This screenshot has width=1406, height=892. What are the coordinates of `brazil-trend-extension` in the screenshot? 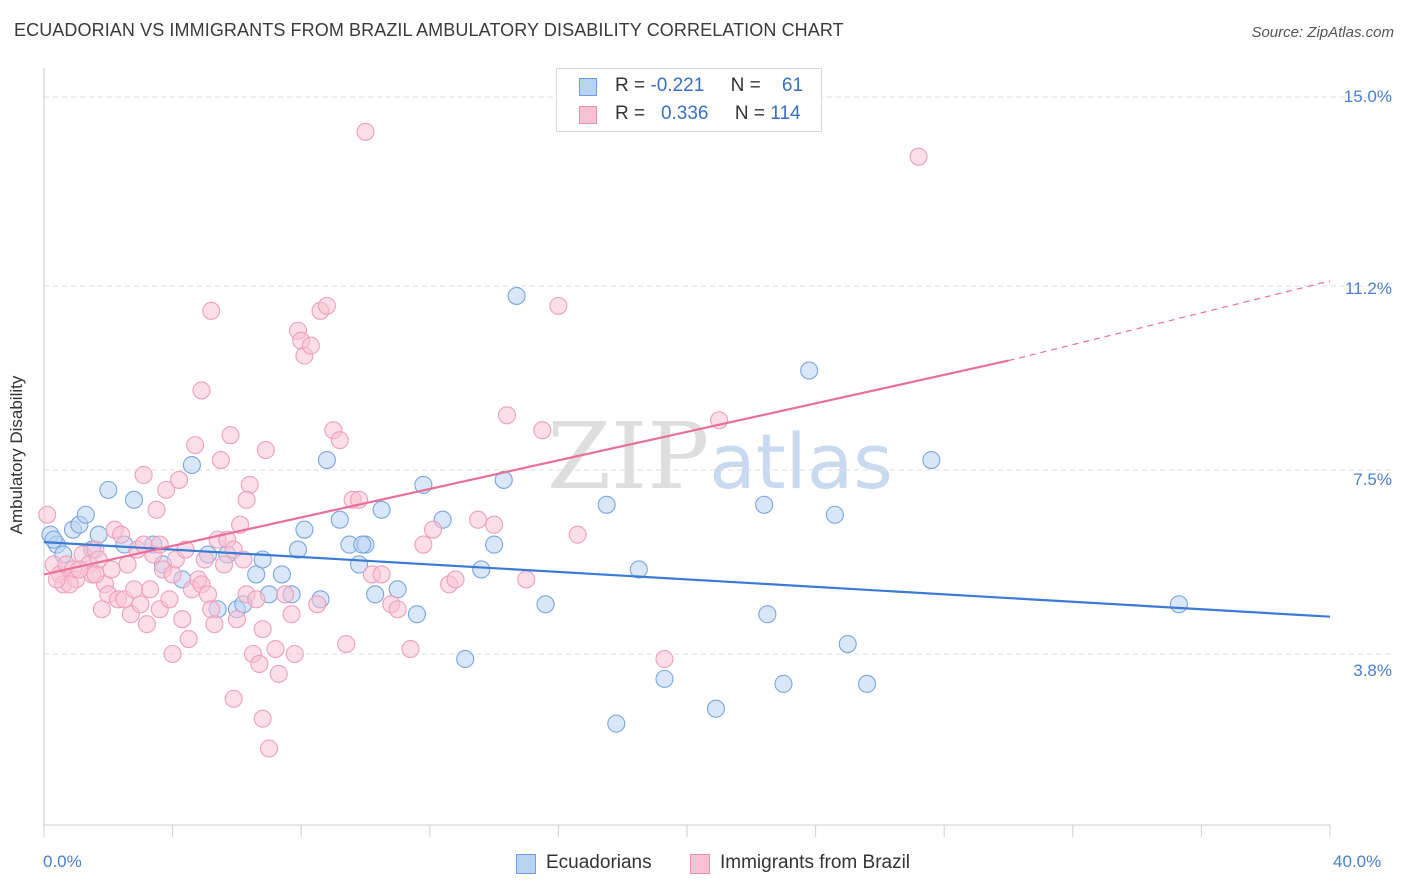 It's located at (1169, 321).